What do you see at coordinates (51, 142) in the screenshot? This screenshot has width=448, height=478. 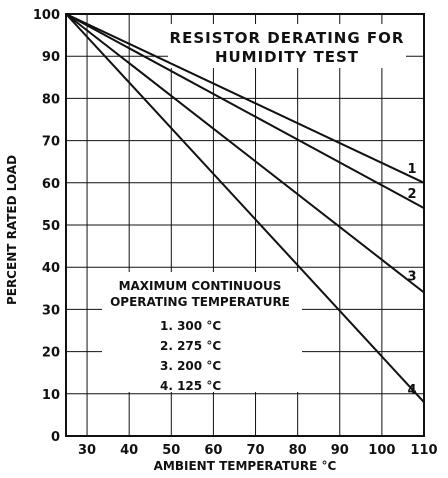 I see `y-tick-label: 70` at bounding box center [51, 142].